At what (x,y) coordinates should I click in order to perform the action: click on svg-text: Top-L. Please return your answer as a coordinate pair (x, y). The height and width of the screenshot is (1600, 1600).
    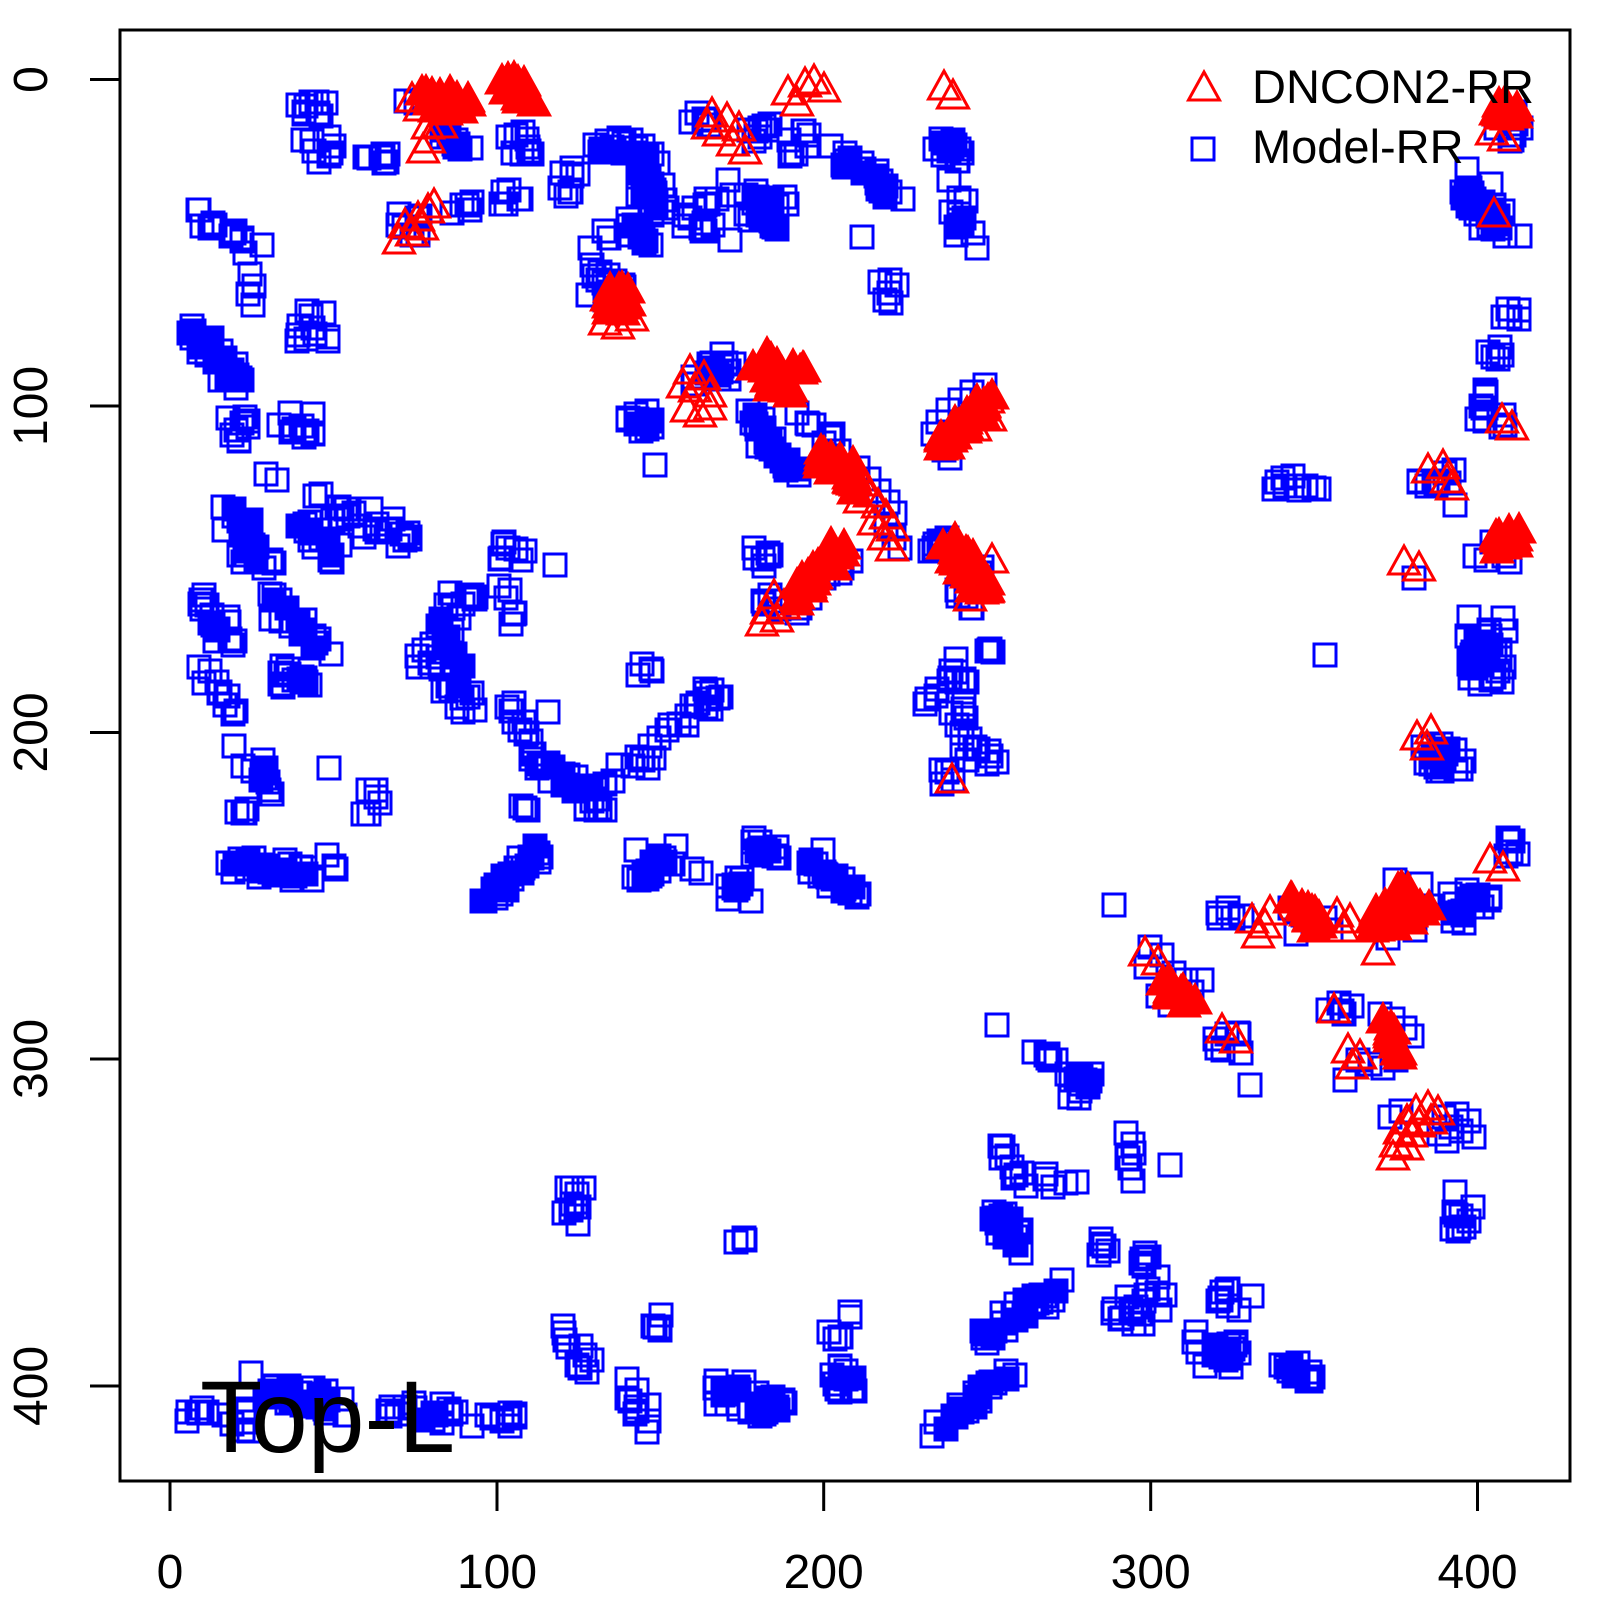
    Looking at the image, I should click on (327, 1417).